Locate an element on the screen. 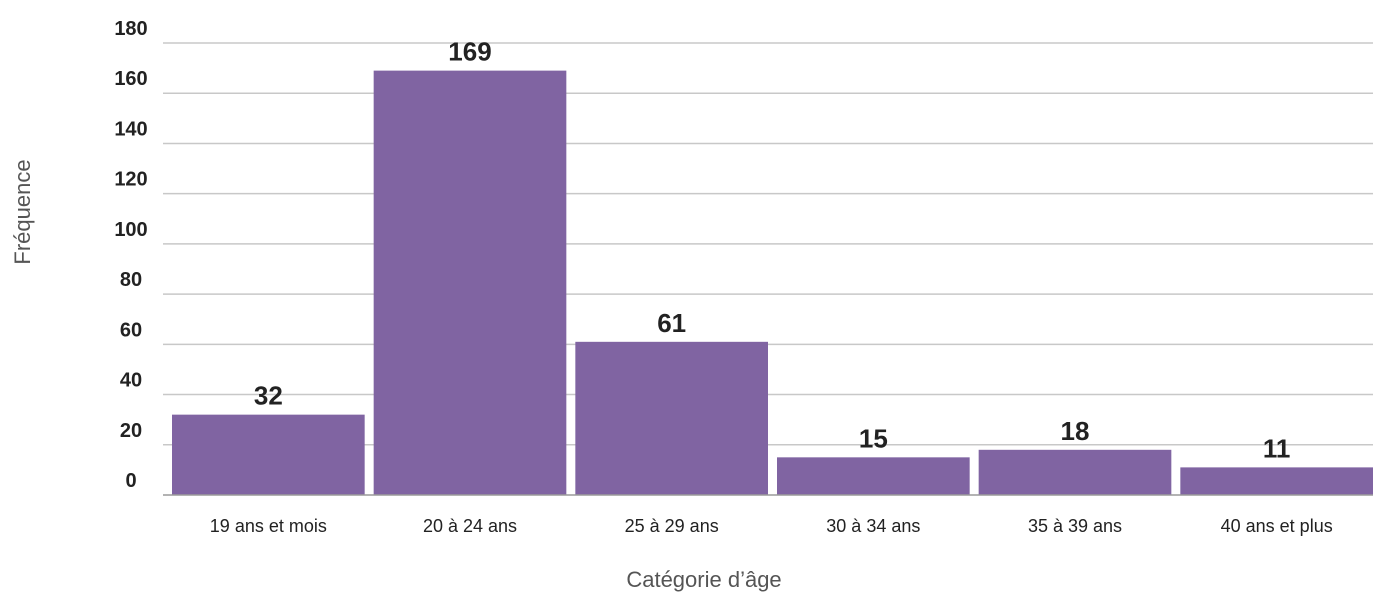  y-tick-label: 80 is located at coordinates (131, 280).